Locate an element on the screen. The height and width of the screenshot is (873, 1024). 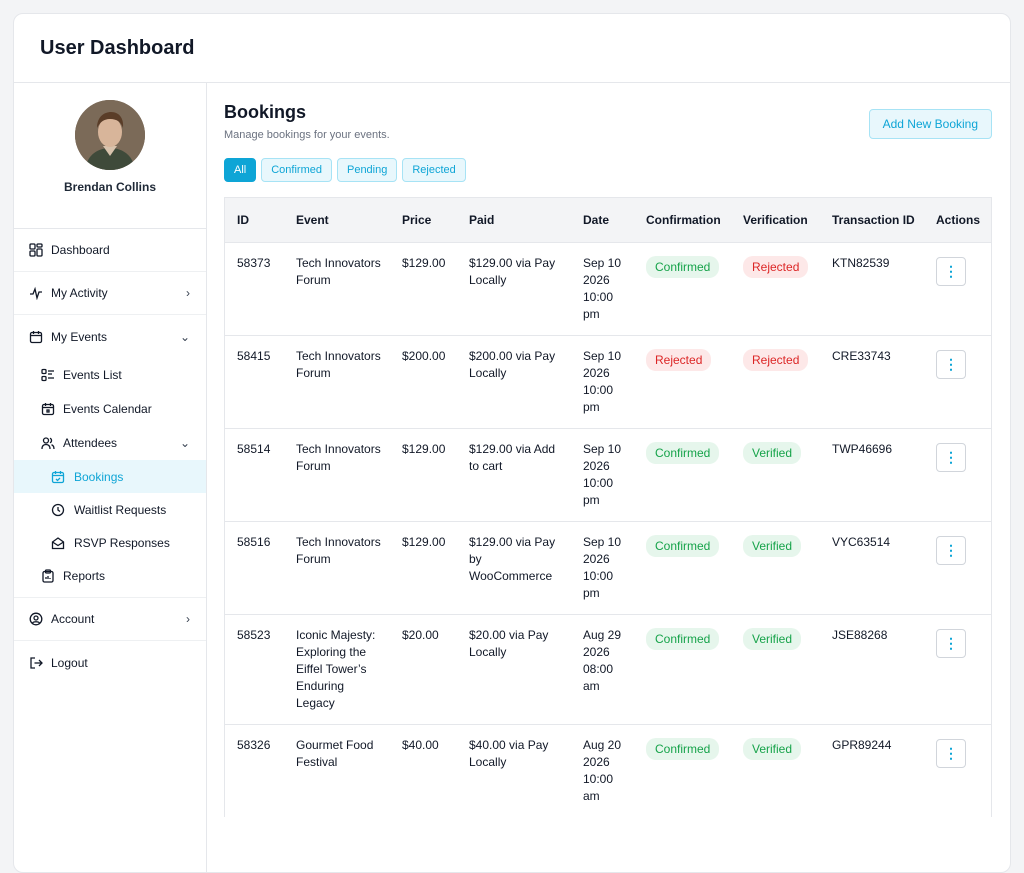
cell-transaction-id: CRE33743 is located at coordinates (872, 381).